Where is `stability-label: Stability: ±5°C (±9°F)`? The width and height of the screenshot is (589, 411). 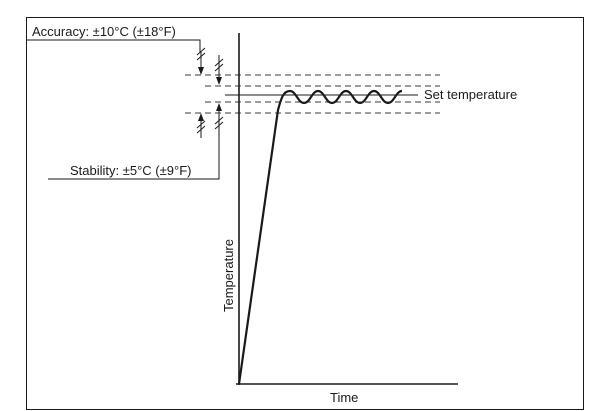
stability-label: Stability: ±5°C (±9°F) is located at coordinates (130, 170).